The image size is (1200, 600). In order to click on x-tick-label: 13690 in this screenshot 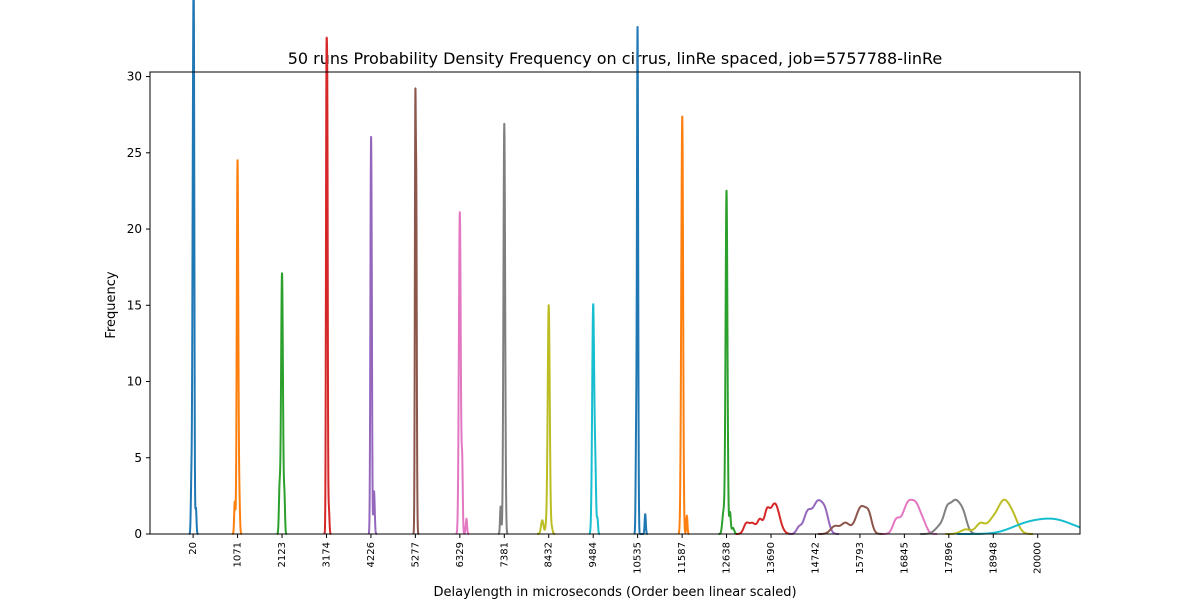, I will do `click(771, 558)`.